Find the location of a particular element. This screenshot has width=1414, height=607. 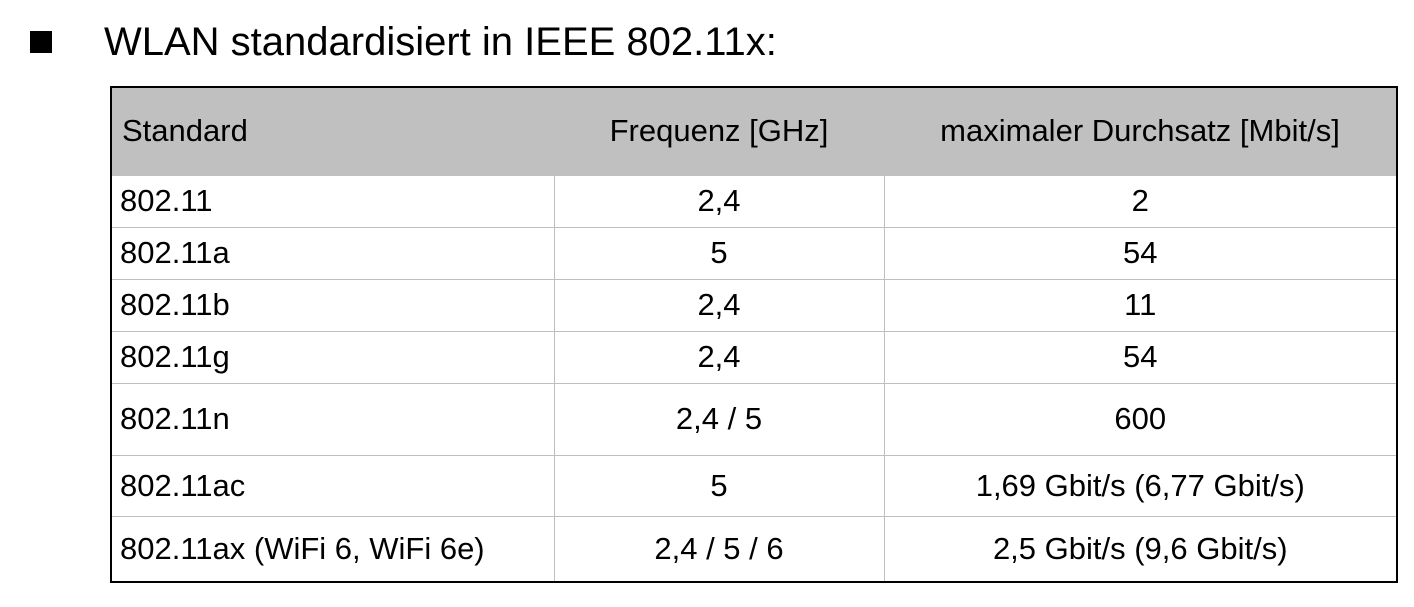

cell-standard: 802.11n is located at coordinates (333, 419).